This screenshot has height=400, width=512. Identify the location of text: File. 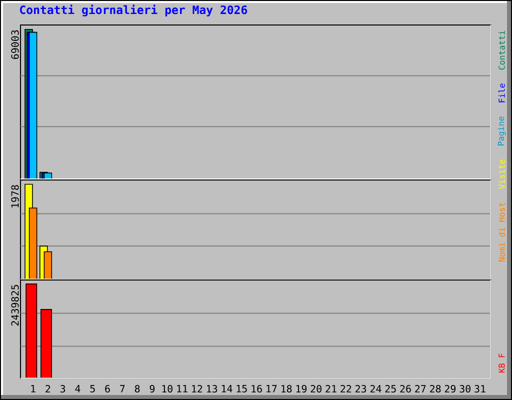
(501, 93).